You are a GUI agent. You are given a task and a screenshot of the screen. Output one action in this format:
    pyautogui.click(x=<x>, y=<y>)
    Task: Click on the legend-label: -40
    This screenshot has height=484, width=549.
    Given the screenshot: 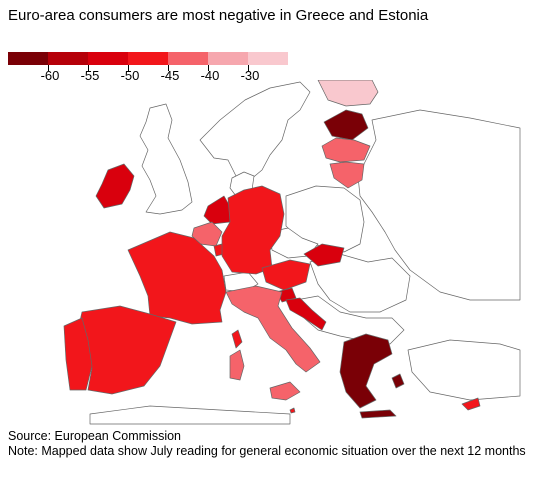 What is the action you would take?
    pyautogui.click(x=210, y=75)
    